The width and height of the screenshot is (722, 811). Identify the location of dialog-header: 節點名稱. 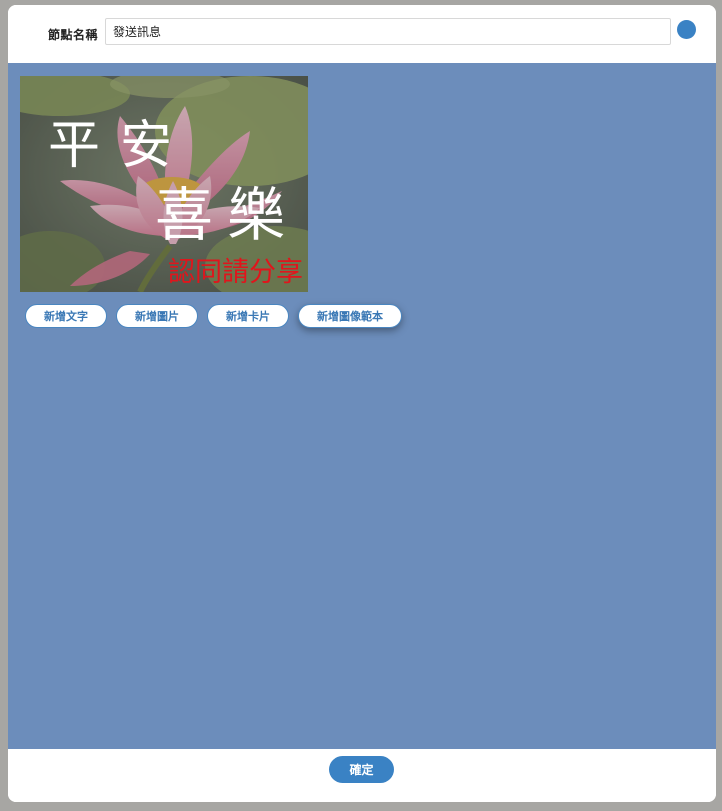
(362, 34).